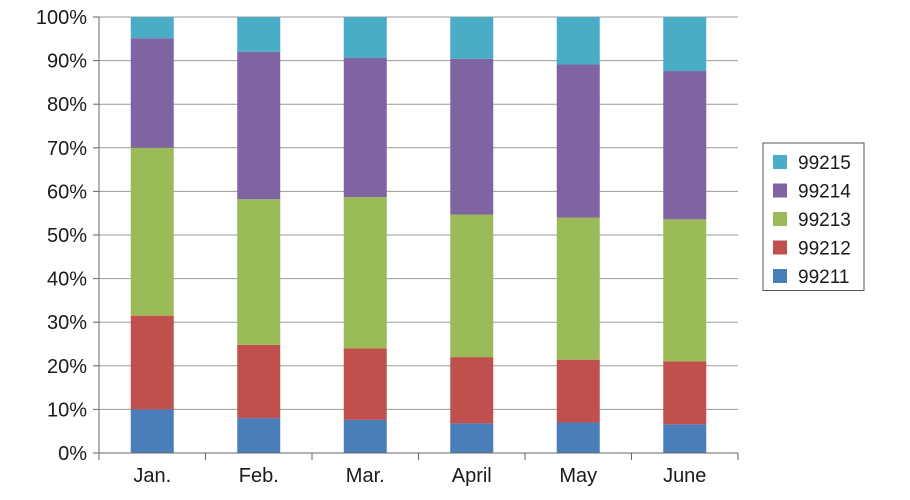  What do you see at coordinates (259, 476) in the screenshot?
I see `x-tick-label: Feb.` at bounding box center [259, 476].